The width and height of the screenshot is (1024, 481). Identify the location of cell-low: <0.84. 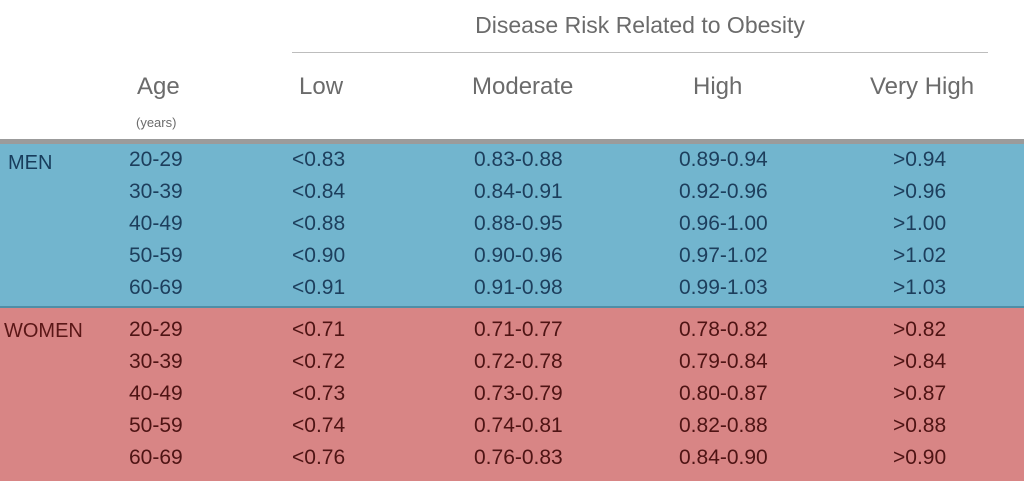
(319, 191).